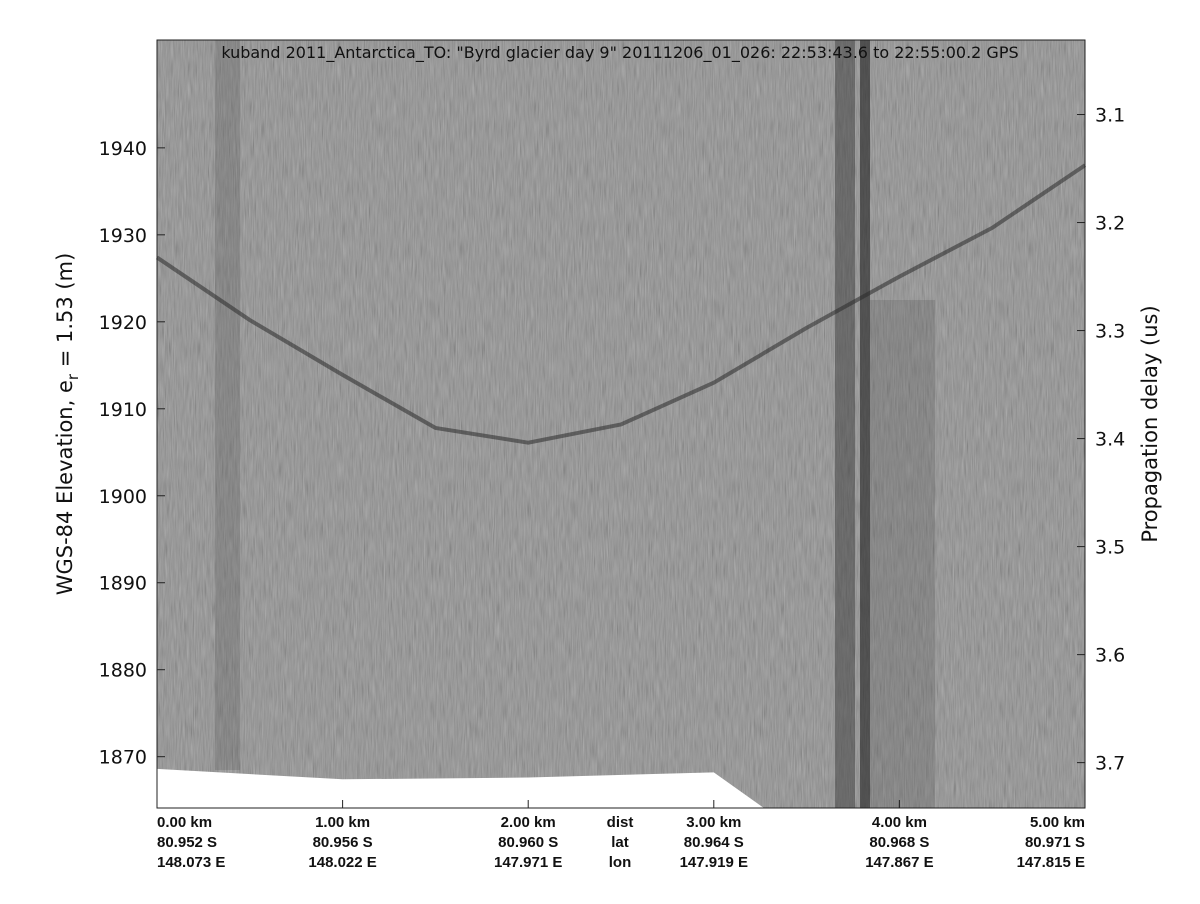  What do you see at coordinates (620, 822) in the screenshot?
I see `x-row-name: dist` at bounding box center [620, 822].